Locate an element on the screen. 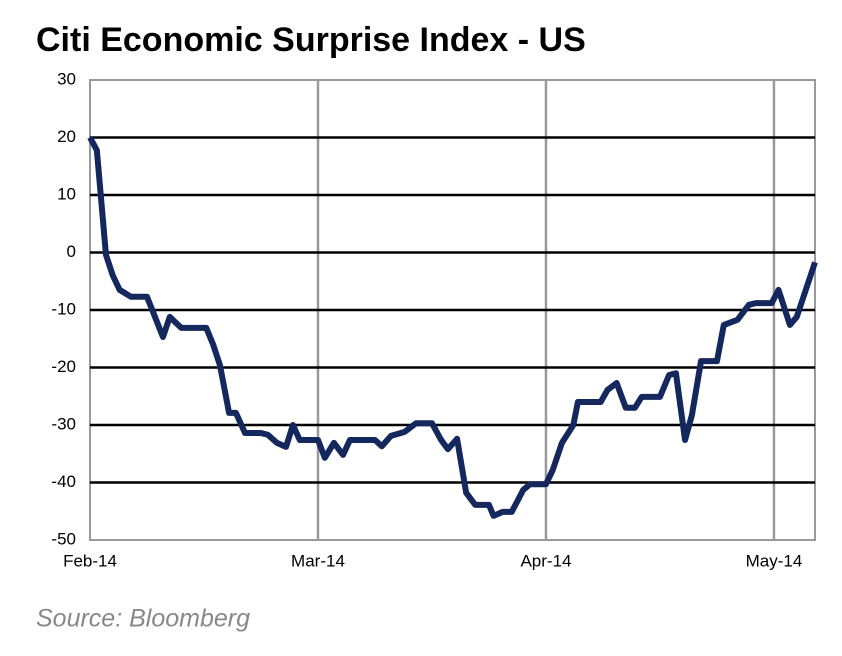 Image resolution: width=842 pixels, height=656 pixels. y-tick-label: -30 is located at coordinates (63, 423).